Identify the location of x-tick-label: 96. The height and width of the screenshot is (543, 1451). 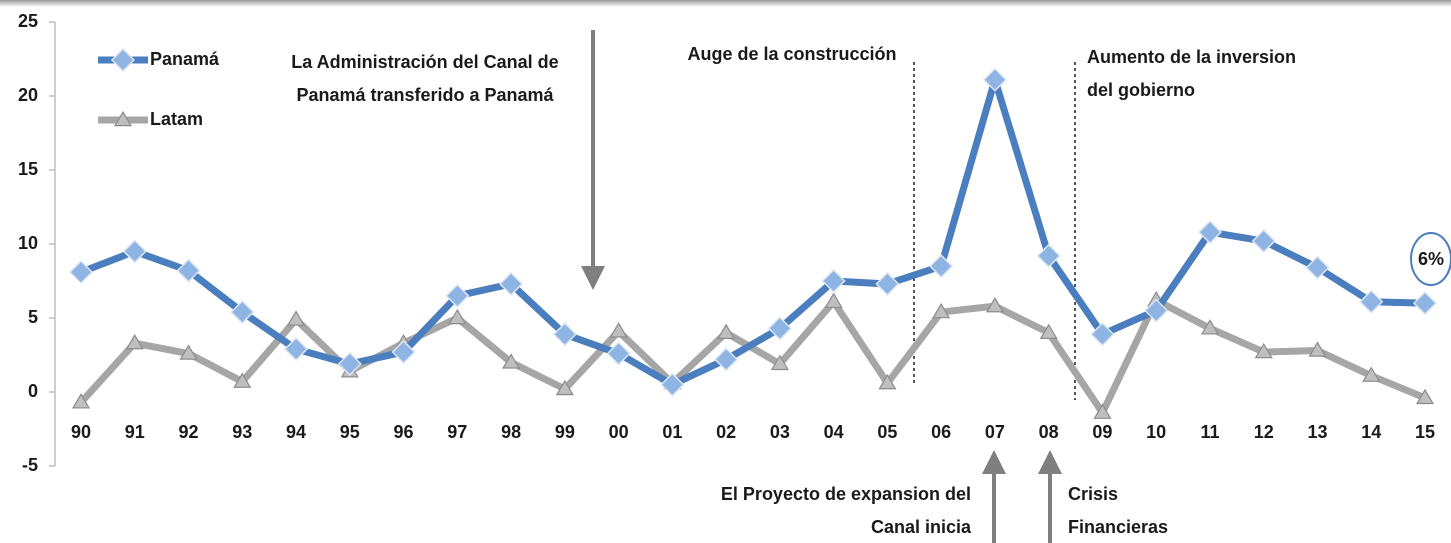
(404, 432).